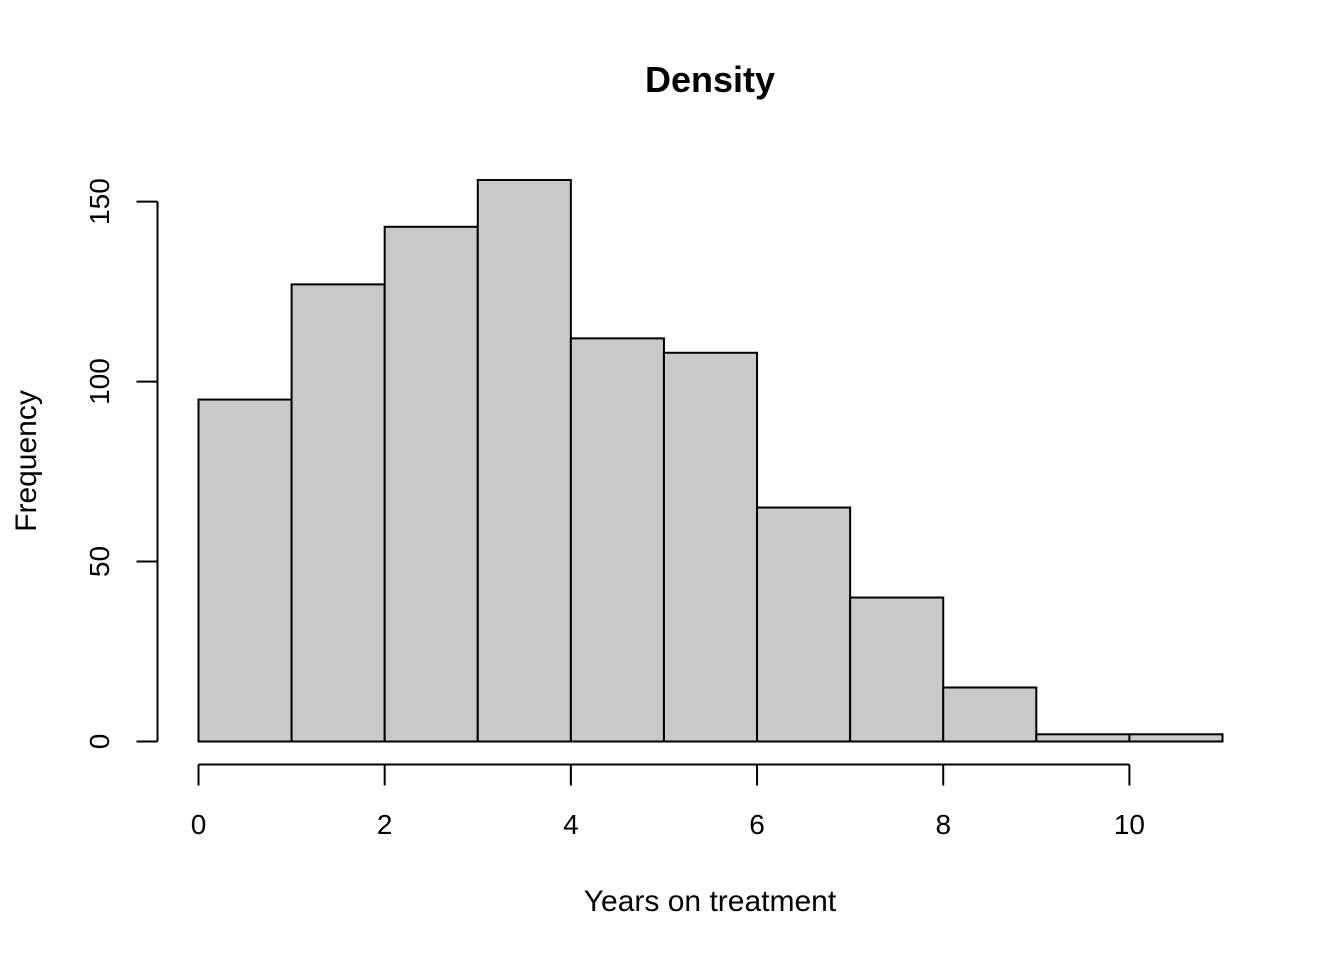  What do you see at coordinates (26, 461) in the screenshot?
I see `y-axis-label: Frequency` at bounding box center [26, 461].